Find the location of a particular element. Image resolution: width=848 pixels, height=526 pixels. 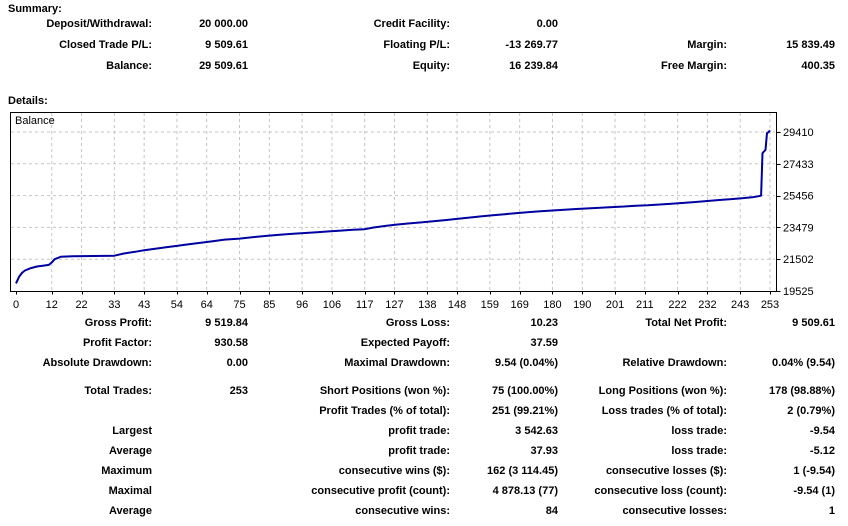

stat-label: Margin: is located at coordinates (707, 45).